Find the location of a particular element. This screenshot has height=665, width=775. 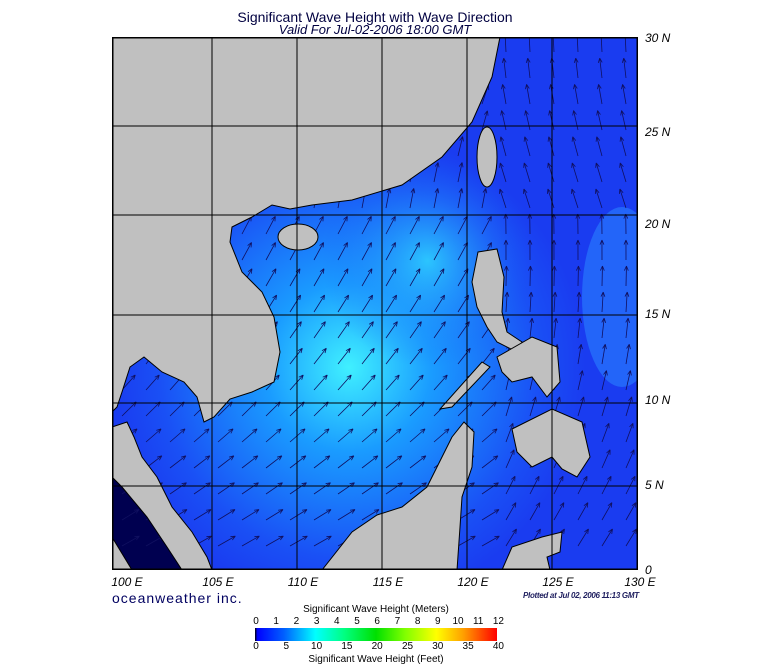

meters-tick: 11 is located at coordinates (478, 621).